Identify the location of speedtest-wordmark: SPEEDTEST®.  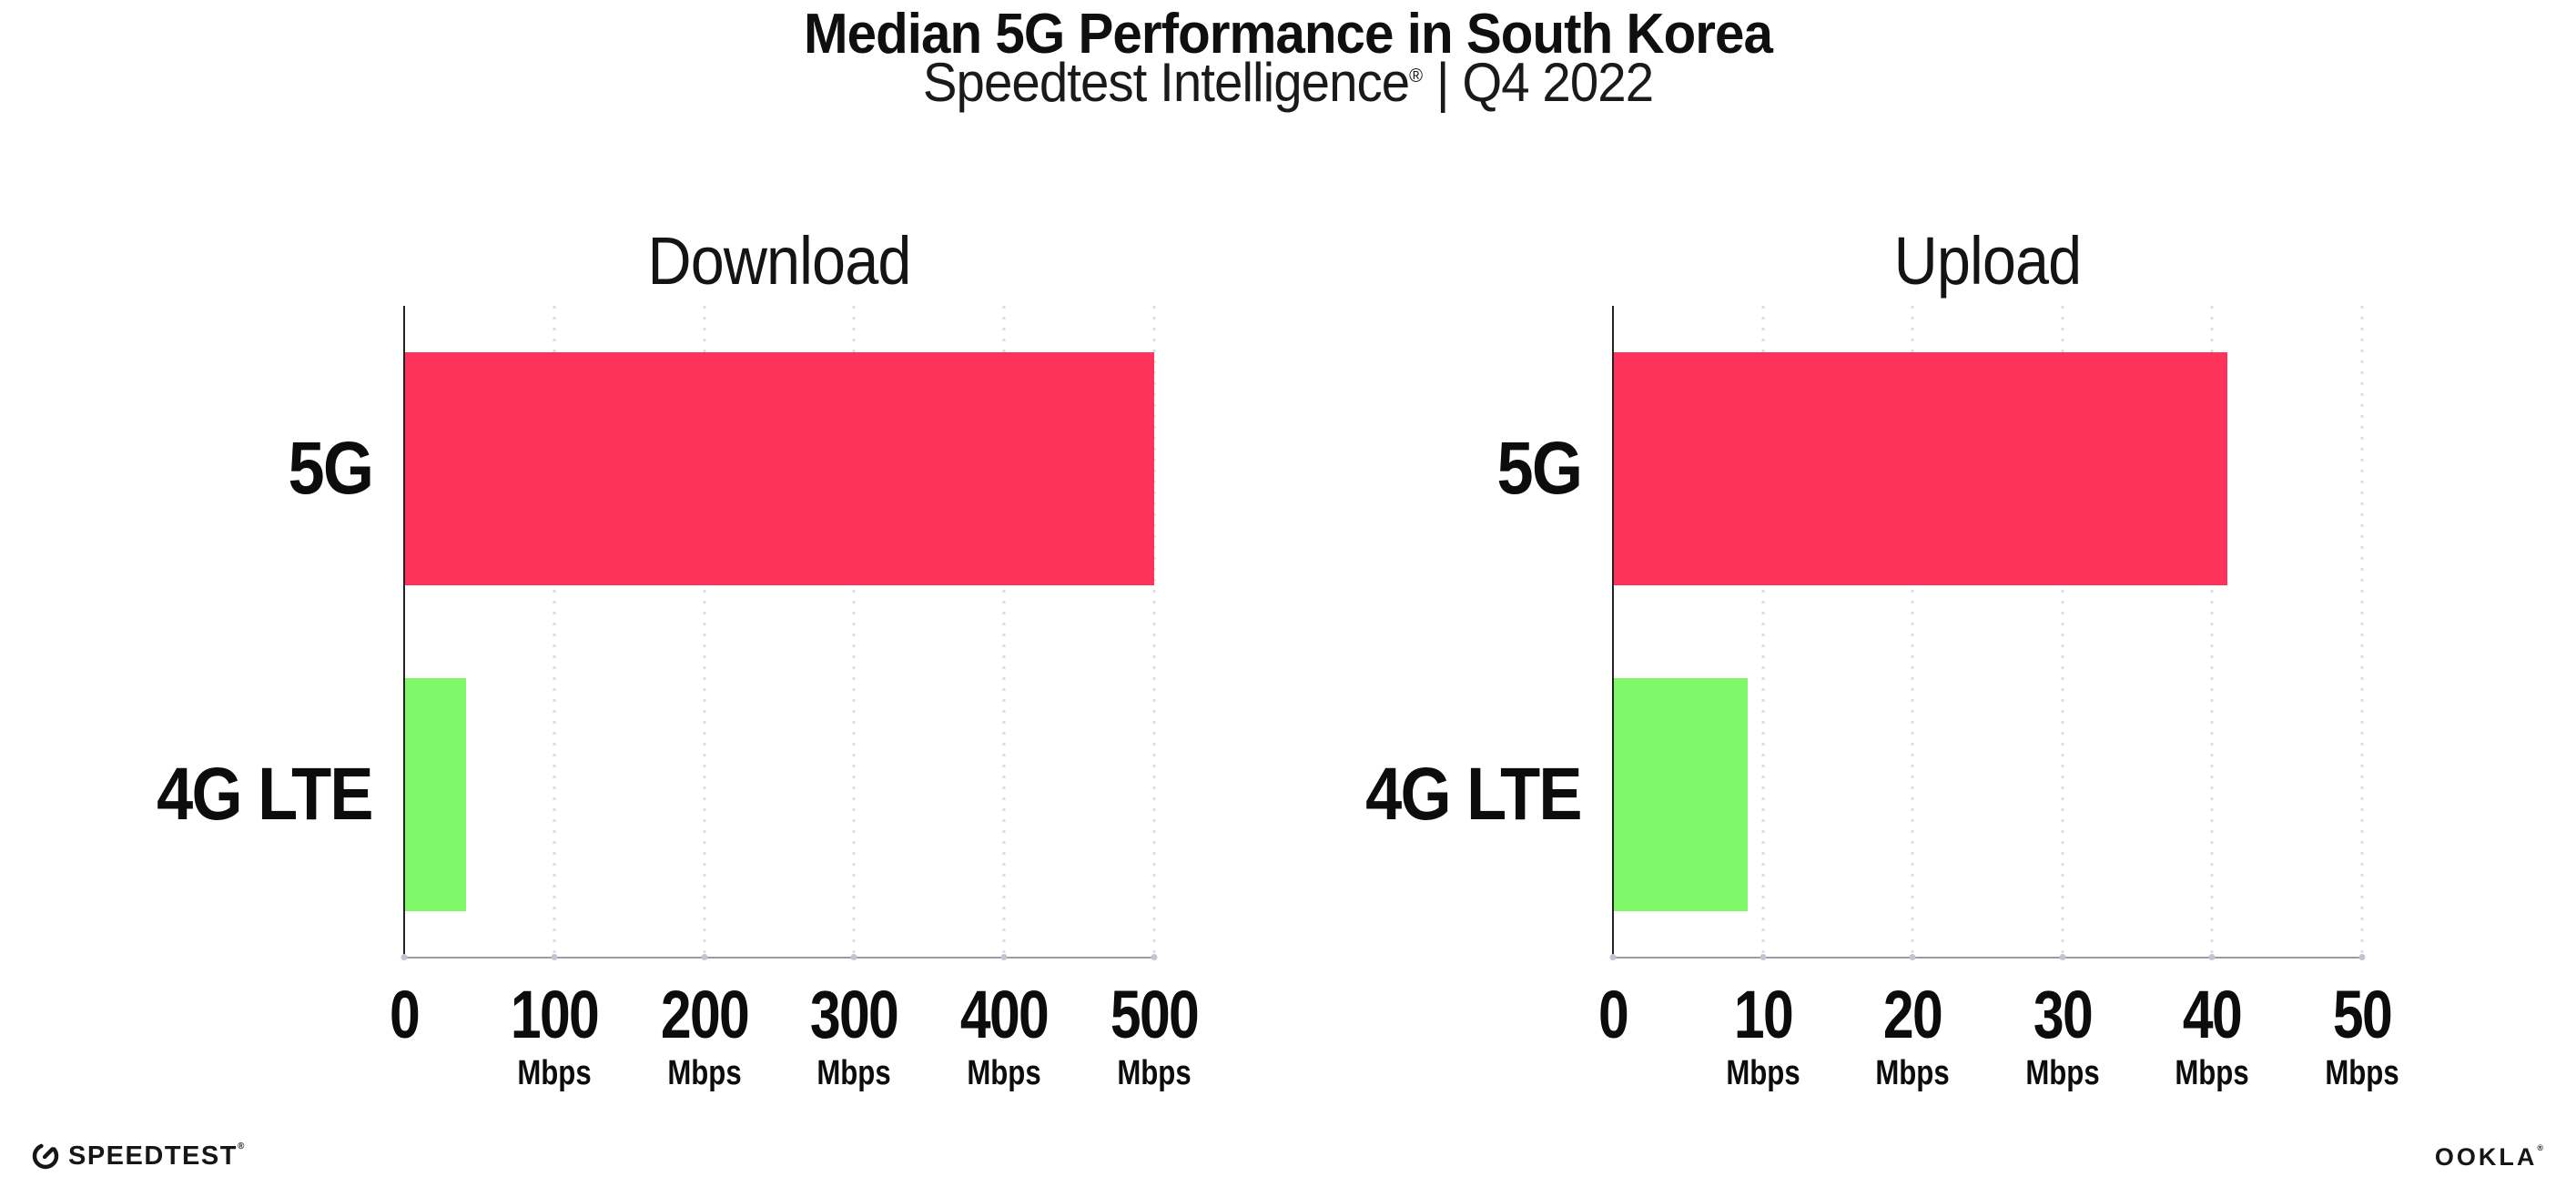
(157, 1156).